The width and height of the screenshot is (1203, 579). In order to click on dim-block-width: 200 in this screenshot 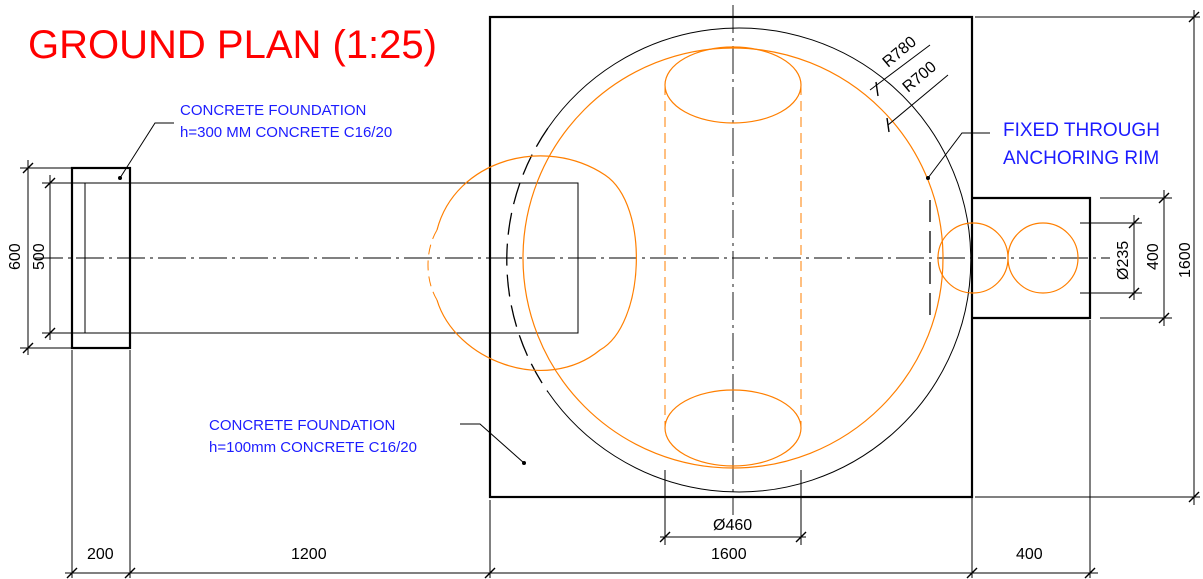, I will do `click(100, 554)`.